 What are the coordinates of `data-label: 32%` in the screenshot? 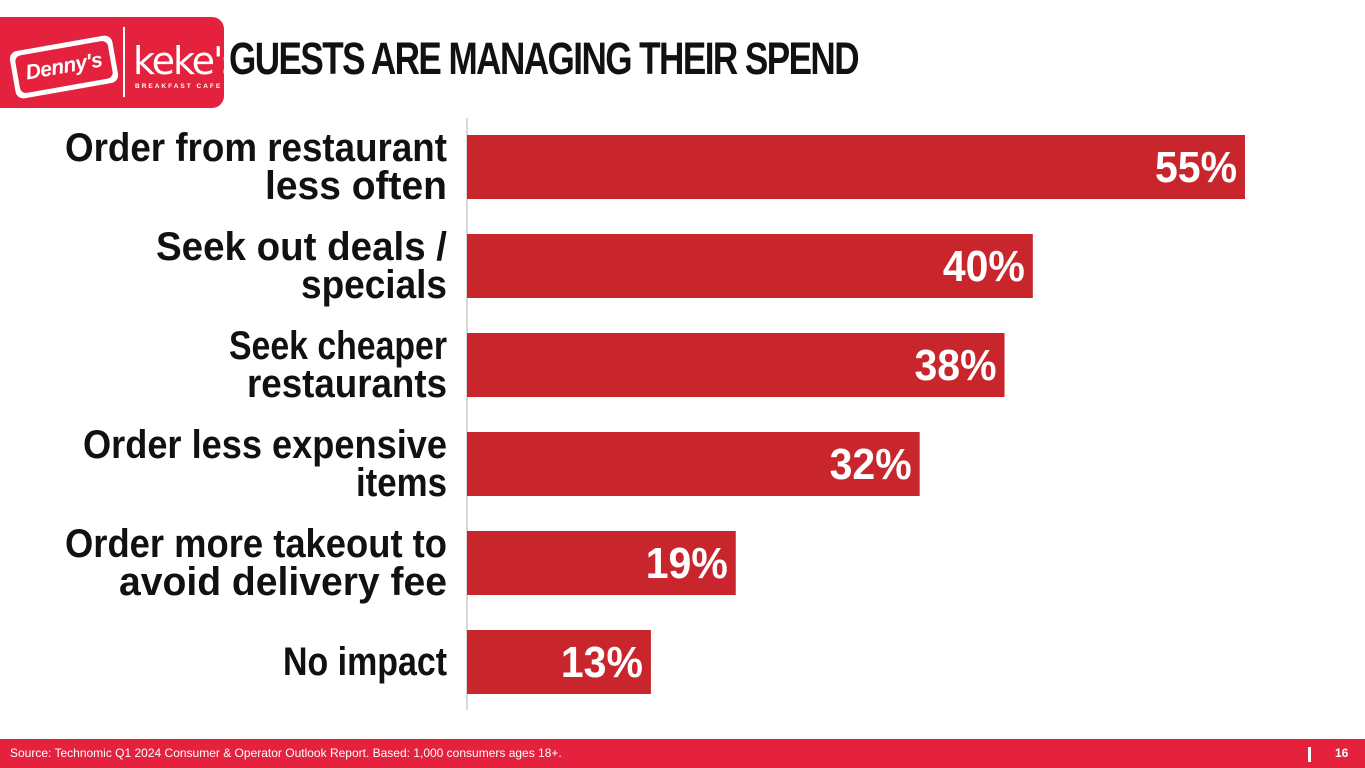 It's located at (871, 464).